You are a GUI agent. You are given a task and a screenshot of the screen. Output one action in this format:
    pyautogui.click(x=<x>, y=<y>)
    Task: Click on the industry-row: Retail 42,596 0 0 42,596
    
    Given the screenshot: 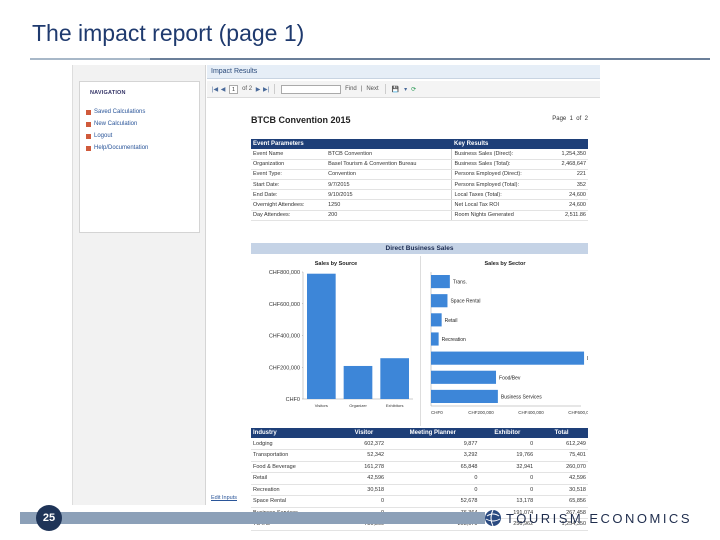 What is the action you would take?
    pyautogui.click(x=419, y=478)
    